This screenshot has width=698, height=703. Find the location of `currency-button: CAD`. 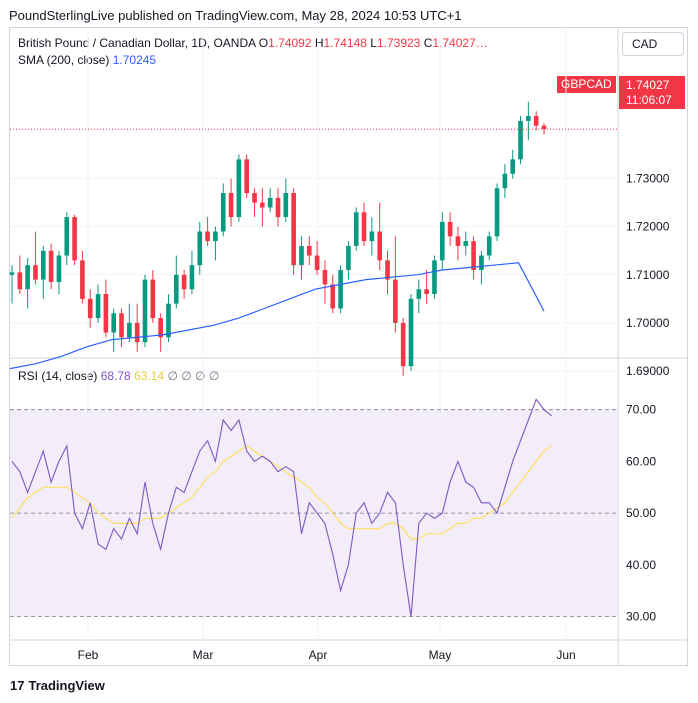

currency-button: CAD is located at coordinates (653, 44).